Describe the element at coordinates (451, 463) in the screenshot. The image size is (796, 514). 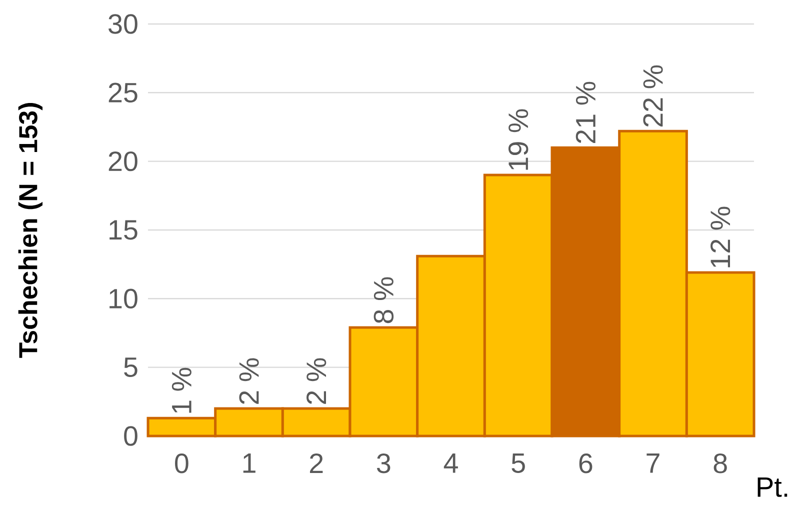
I see `x-tick-label: 4` at that location.